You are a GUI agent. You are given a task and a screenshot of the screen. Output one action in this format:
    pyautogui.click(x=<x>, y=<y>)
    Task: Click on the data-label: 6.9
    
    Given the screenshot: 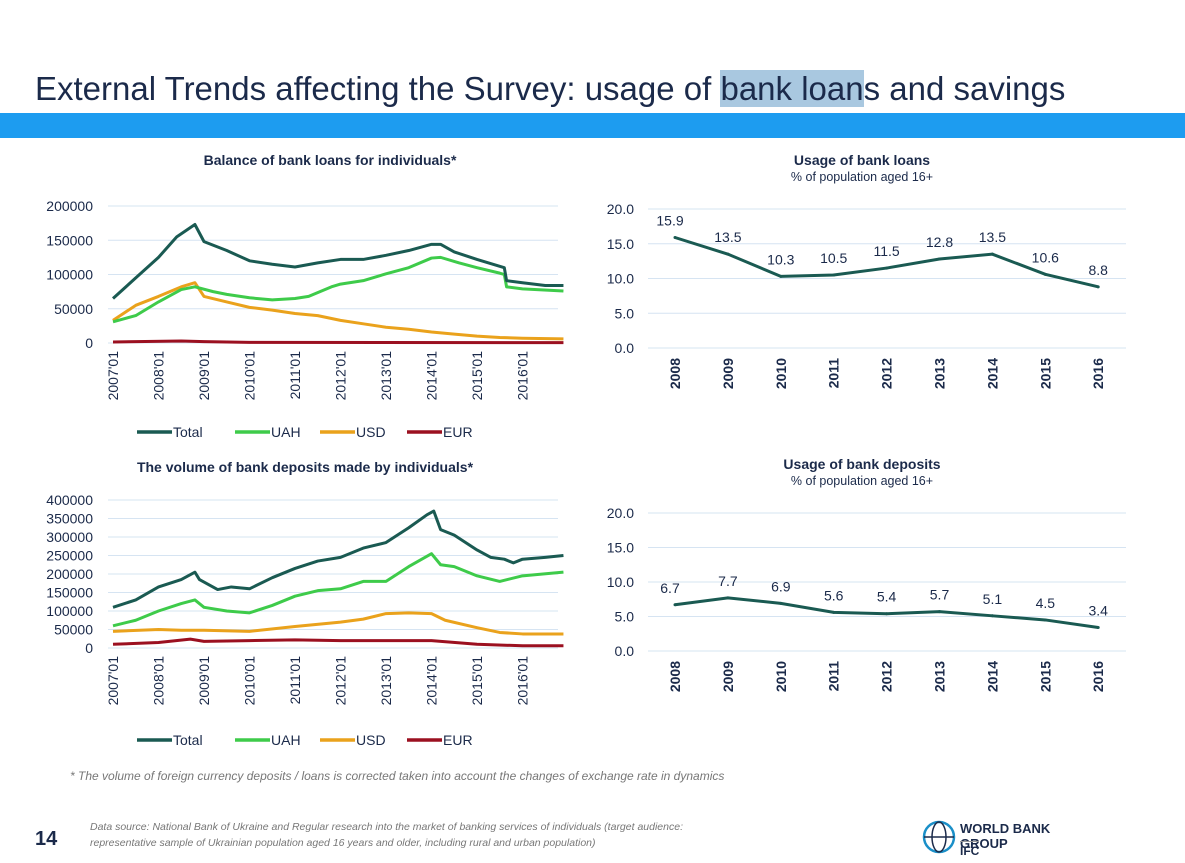 What is the action you would take?
    pyautogui.click(x=781, y=586)
    